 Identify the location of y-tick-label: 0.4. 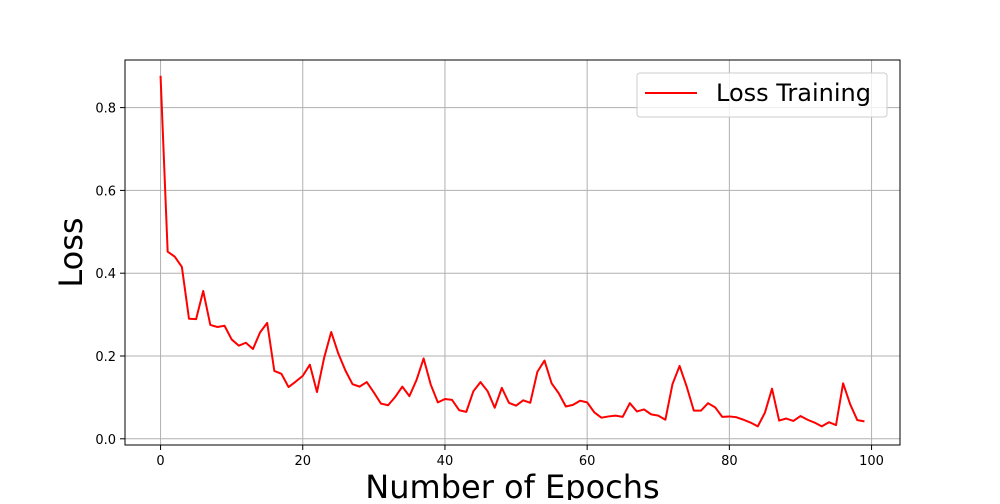
(105, 274).